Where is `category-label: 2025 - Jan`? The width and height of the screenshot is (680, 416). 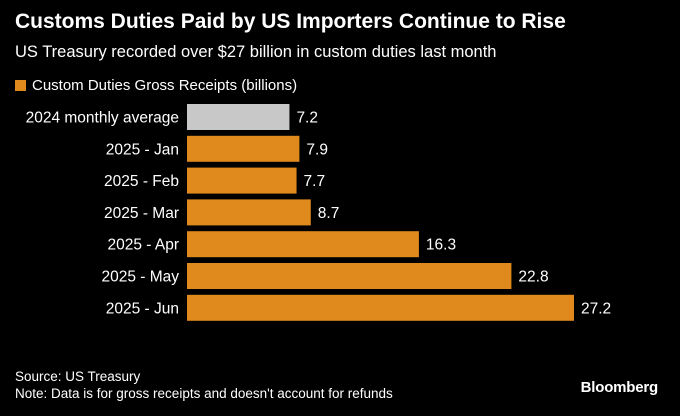
category-label: 2025 - Jan is located at coordinates (142, 149).